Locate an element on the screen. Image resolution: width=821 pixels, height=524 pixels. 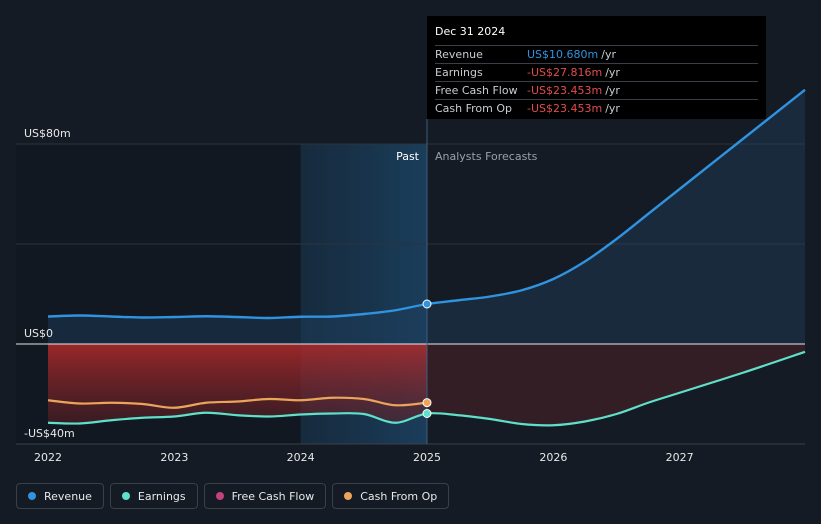
legend-item-revenue: Revenue is located at coordinates (60, 496).